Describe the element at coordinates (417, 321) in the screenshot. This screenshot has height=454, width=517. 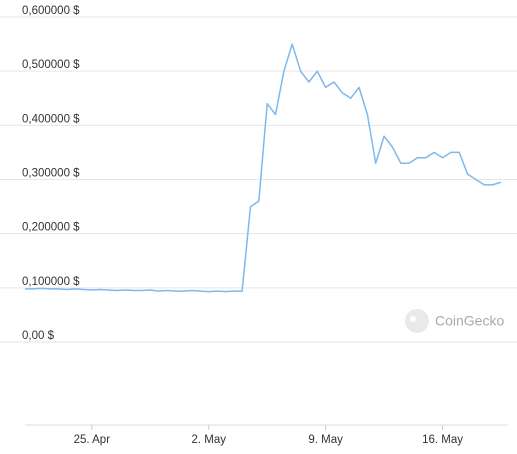
I see `watermark-logo` at that location.